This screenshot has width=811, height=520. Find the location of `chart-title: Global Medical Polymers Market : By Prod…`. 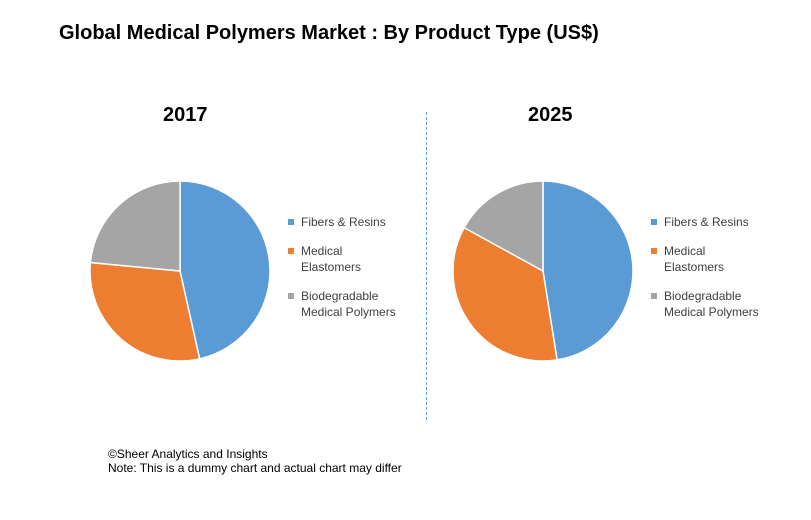

chart-title: Global Medical Polymers Market : By Prod… is located at coordinates (329, 33).